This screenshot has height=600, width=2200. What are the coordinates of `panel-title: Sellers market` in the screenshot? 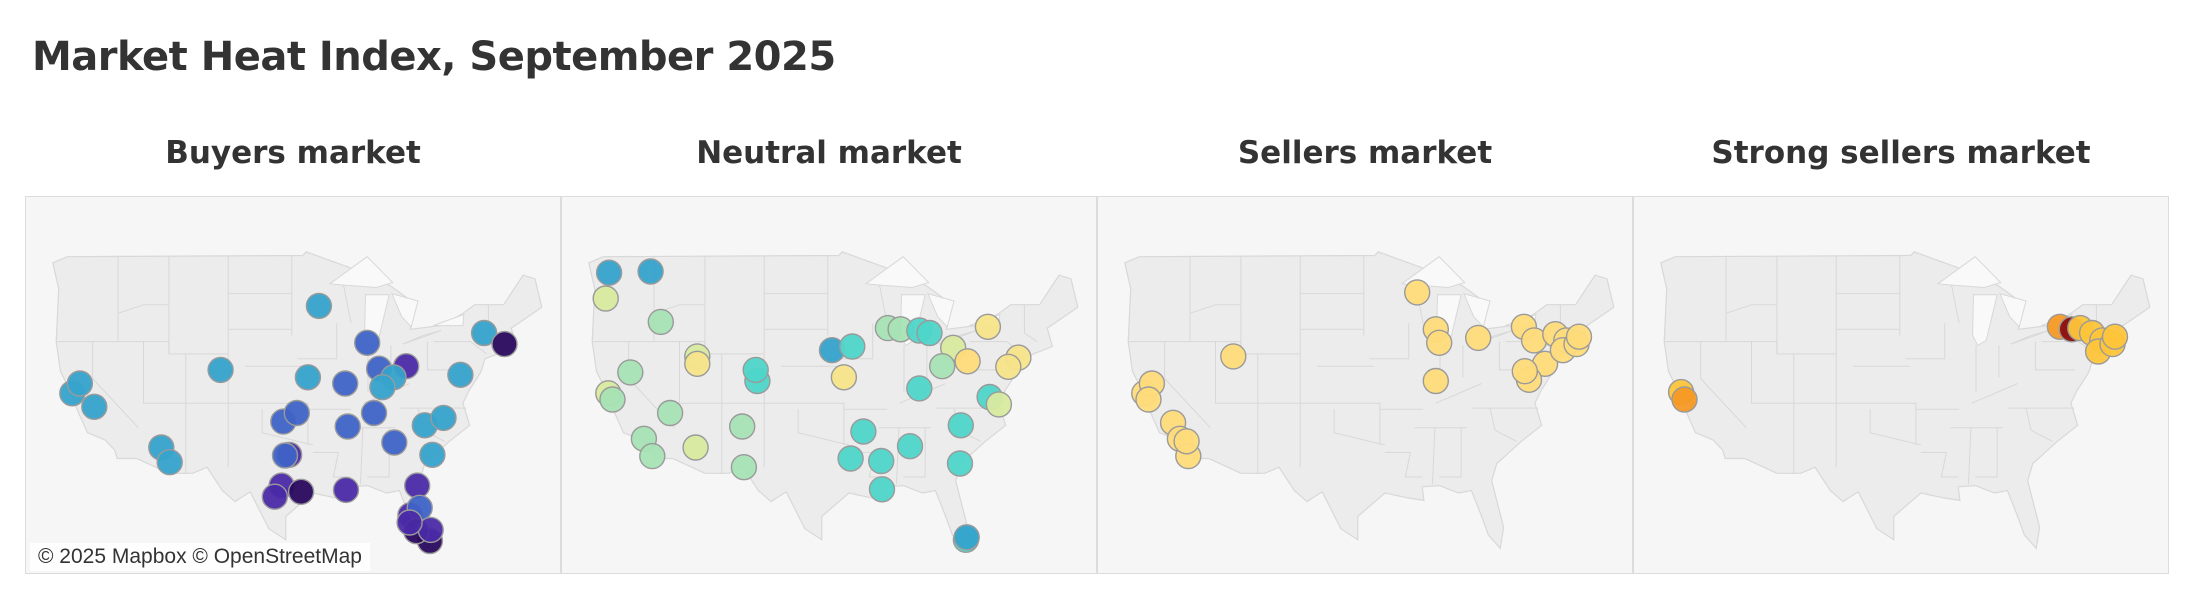 It's located at (1365, 153).